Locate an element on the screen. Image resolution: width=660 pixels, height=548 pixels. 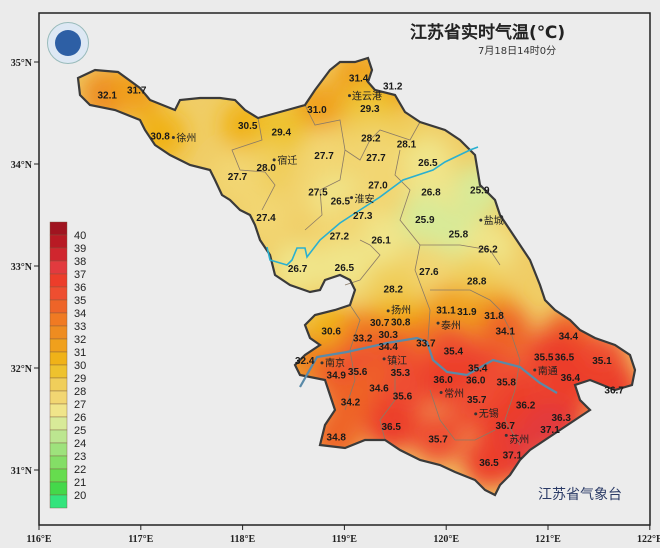
legend-label: 34 is located at coordinates (80, 314).